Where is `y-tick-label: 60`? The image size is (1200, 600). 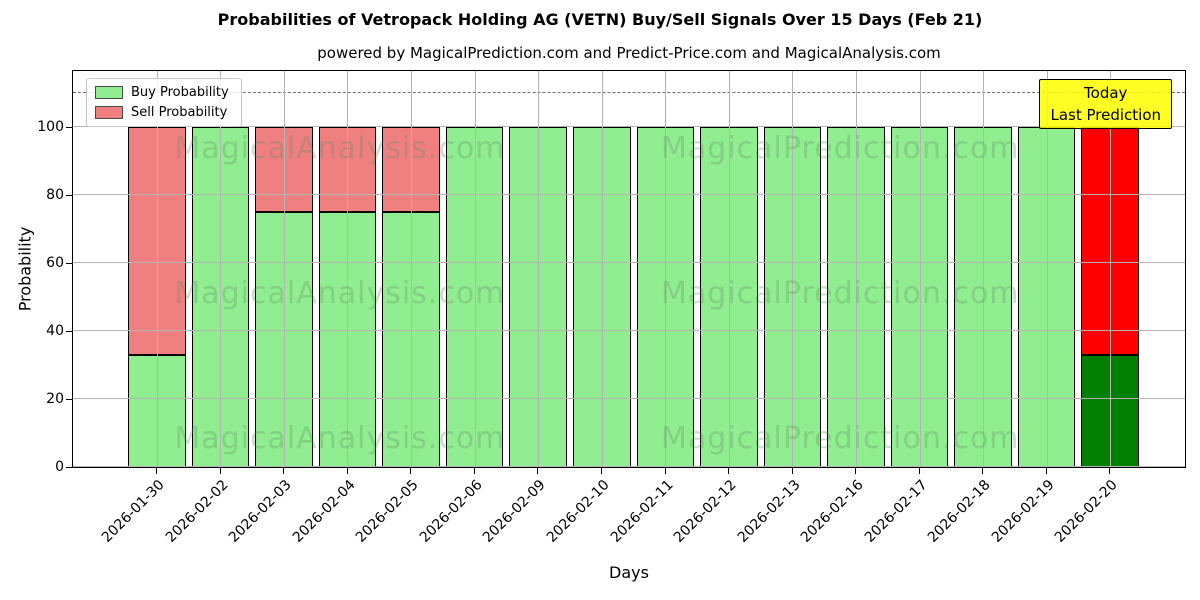 y-tick-label: 60 is located at coordinates (55, 263).